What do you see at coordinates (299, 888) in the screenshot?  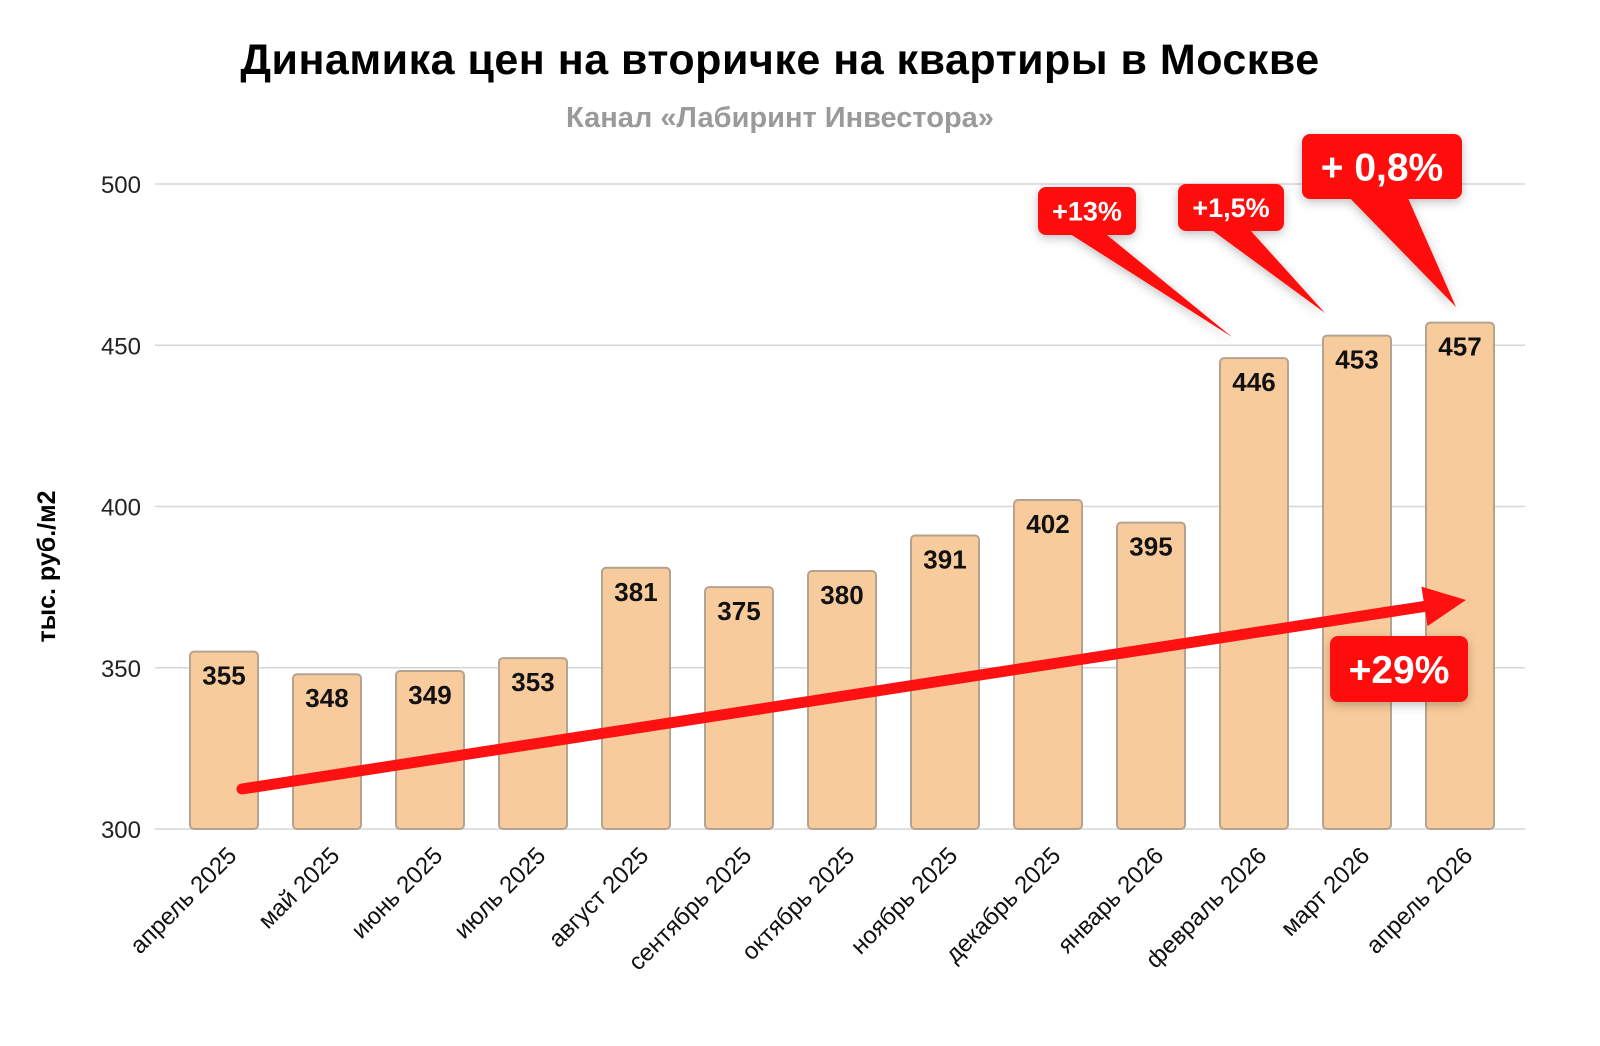 I see `x-tick-label: май 2025` at bounding box center [299, 888].